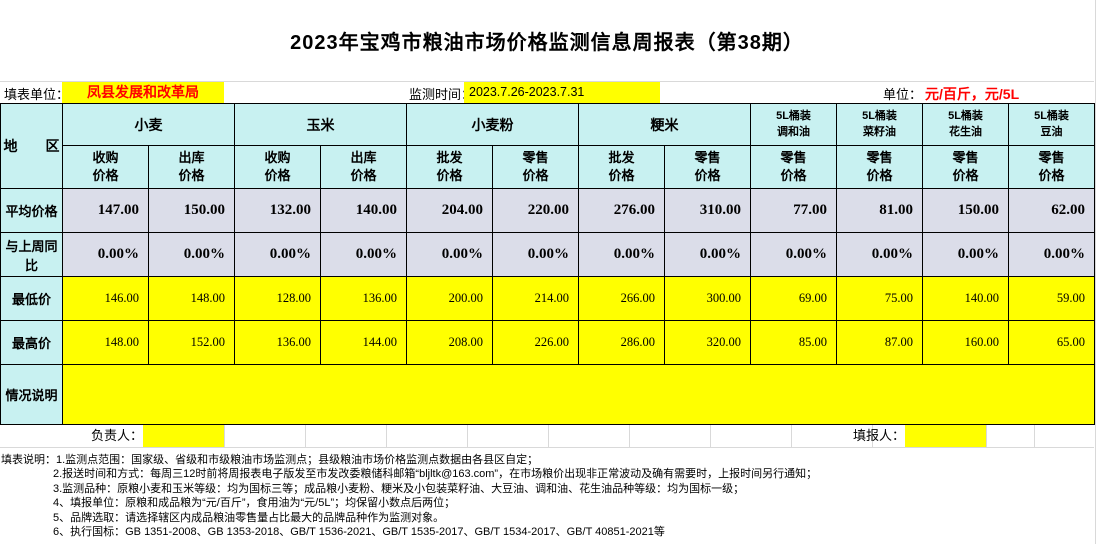 This screenshot has width=1099, height=544. Describe the element at coordinates (116, 435) in the screenshot. I see `leader-label: 负责人：` at that location.